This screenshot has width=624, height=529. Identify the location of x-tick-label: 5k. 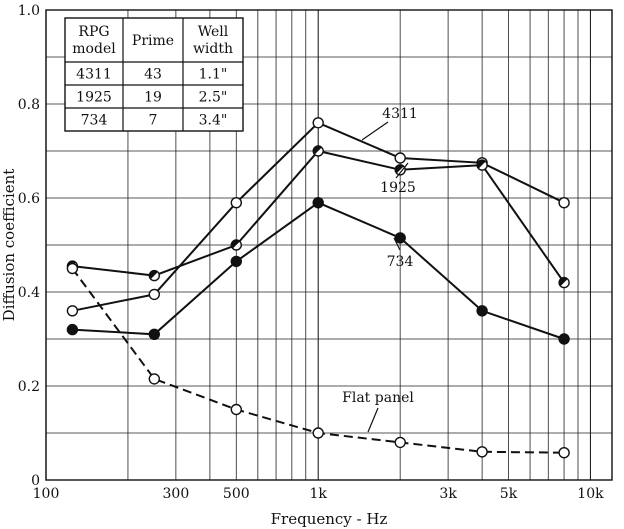
(509, 494).